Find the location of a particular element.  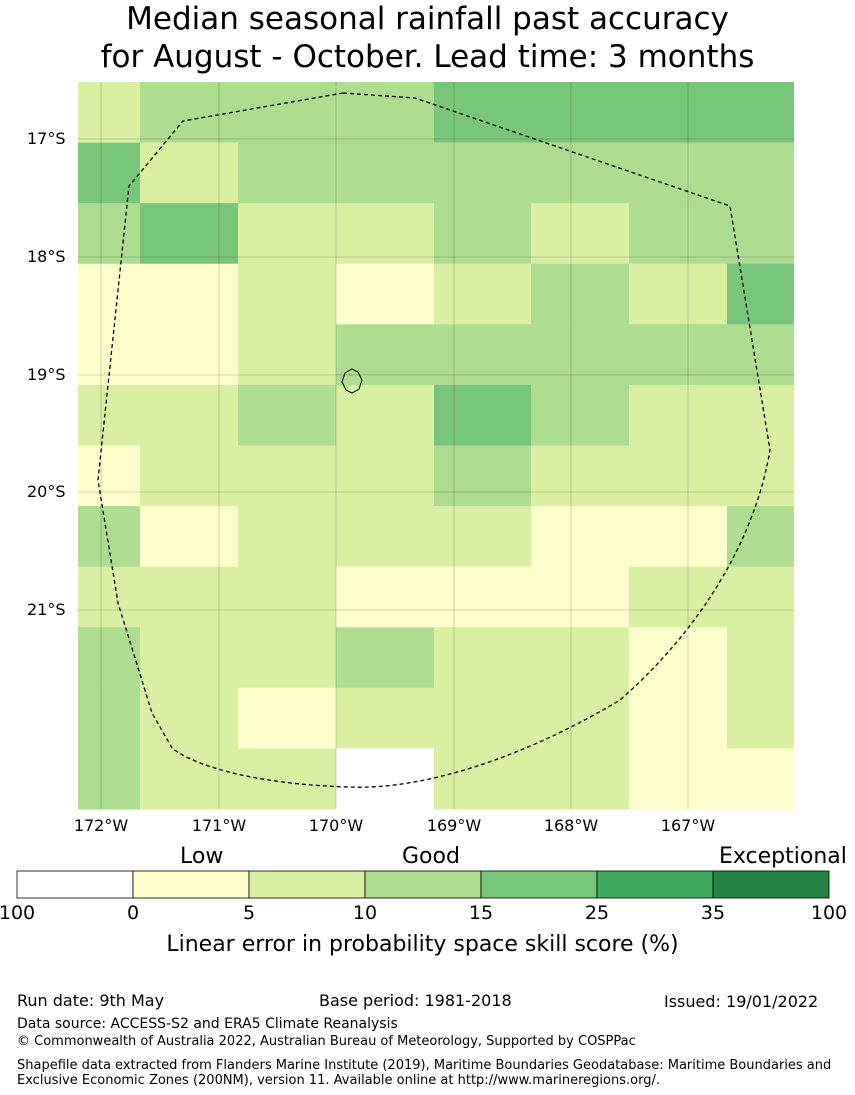

longitude-label: 171°W is located at coordinates (219, 825).